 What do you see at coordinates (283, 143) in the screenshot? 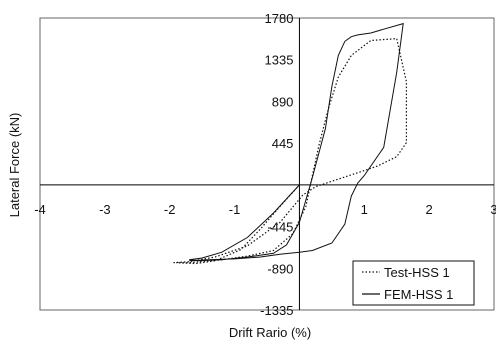
I see `y-tick-label: 445` at bounding box center [283, 143].